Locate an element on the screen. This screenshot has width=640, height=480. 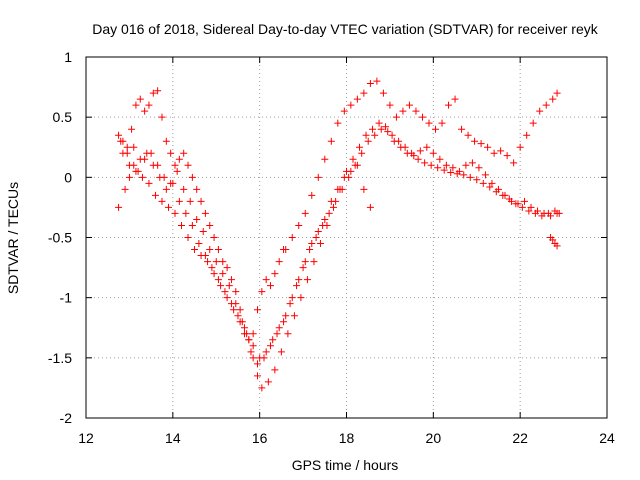
y-tick-label: 0.5 is located at coordinates (63, 117).